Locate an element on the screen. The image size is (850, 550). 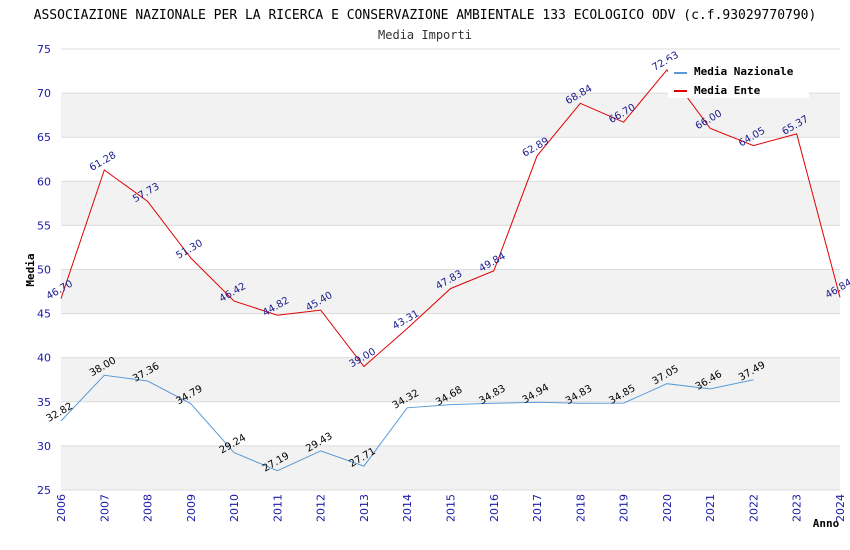
x-tick-label: 2018 is located at coordinates (580, 508).